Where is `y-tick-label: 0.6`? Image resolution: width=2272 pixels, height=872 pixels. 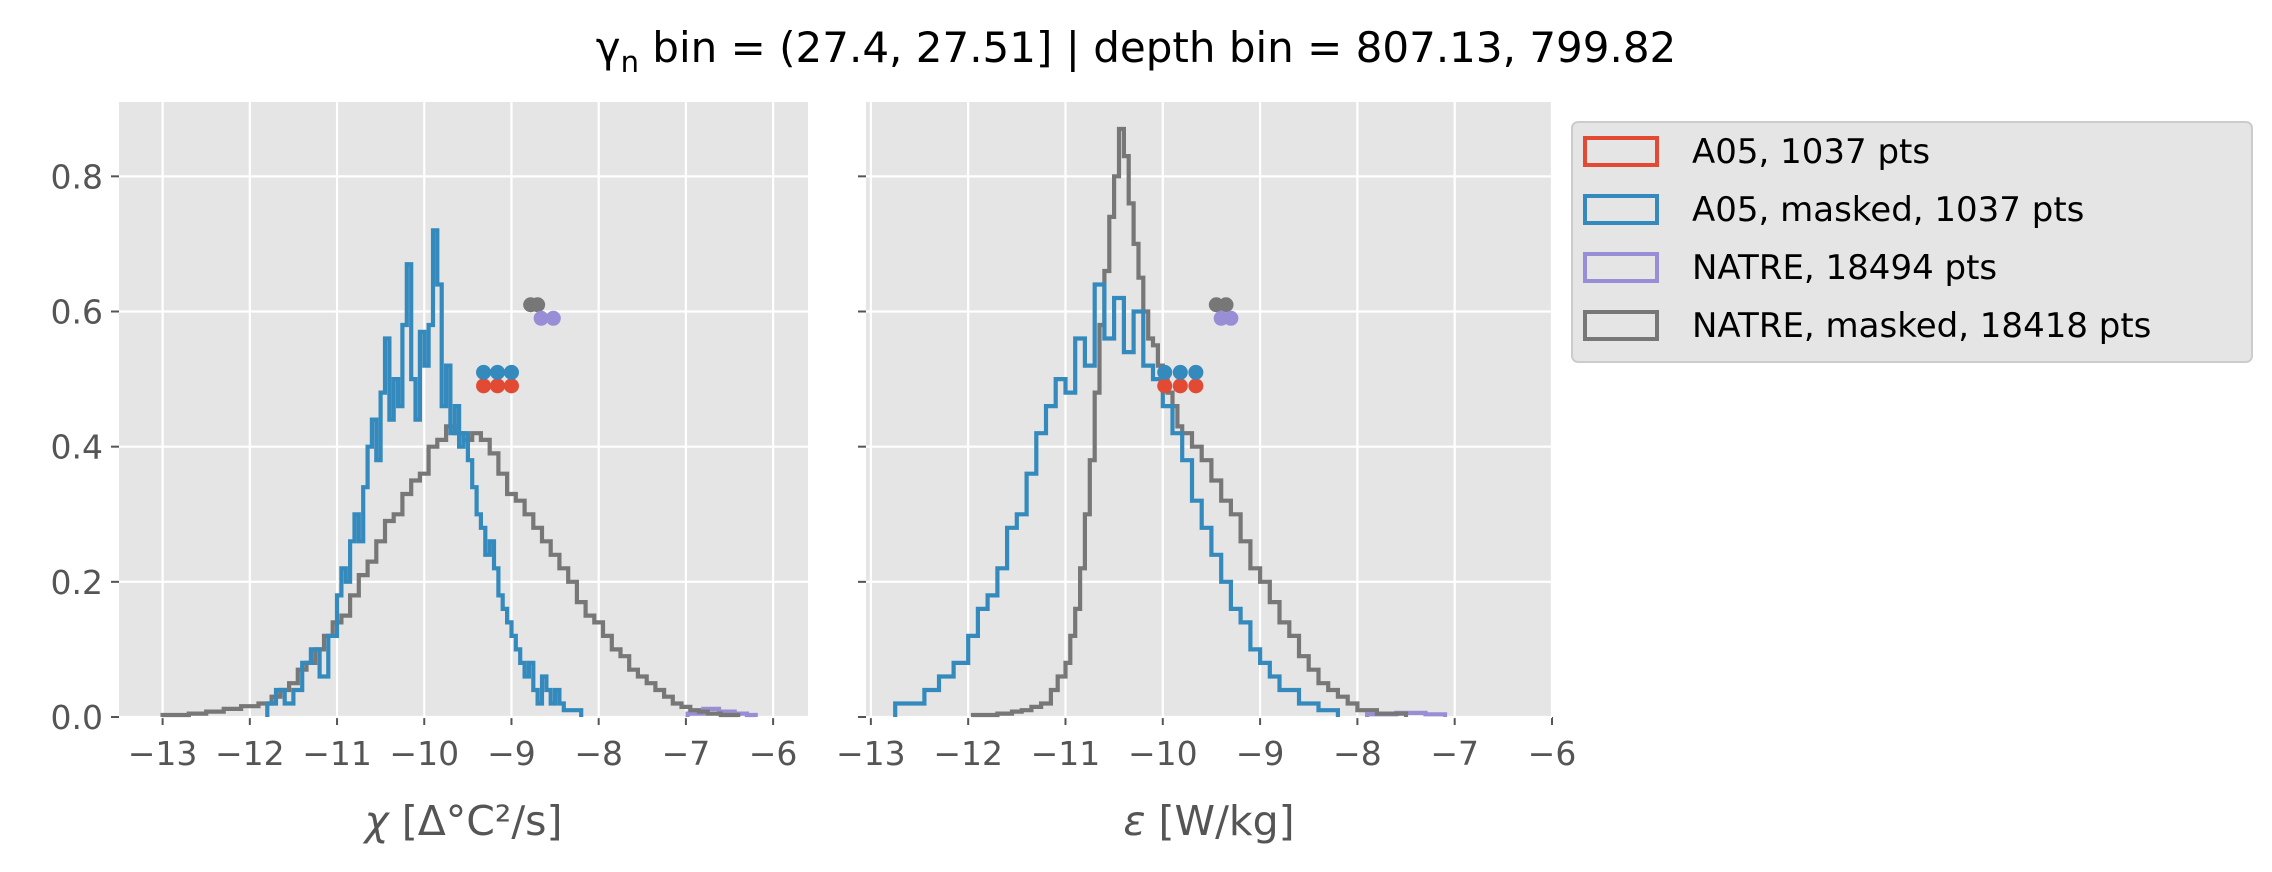
y-tick-label: 0.6 is located at coordinates (77, 312).